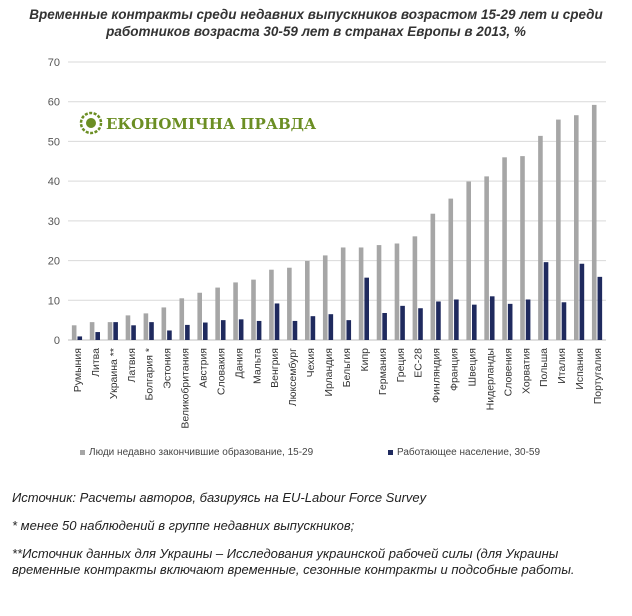 The image size is (632, 616). Describe the element at coordinates (544, 367) in the screenshot. I see `x-tick-label: Польша` at that location.